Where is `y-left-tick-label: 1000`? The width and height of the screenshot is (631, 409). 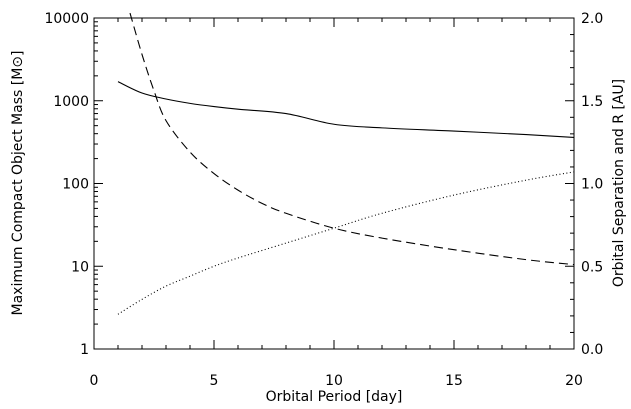 y-left-tick-label: 1000 is located at coordinates (71, 102).